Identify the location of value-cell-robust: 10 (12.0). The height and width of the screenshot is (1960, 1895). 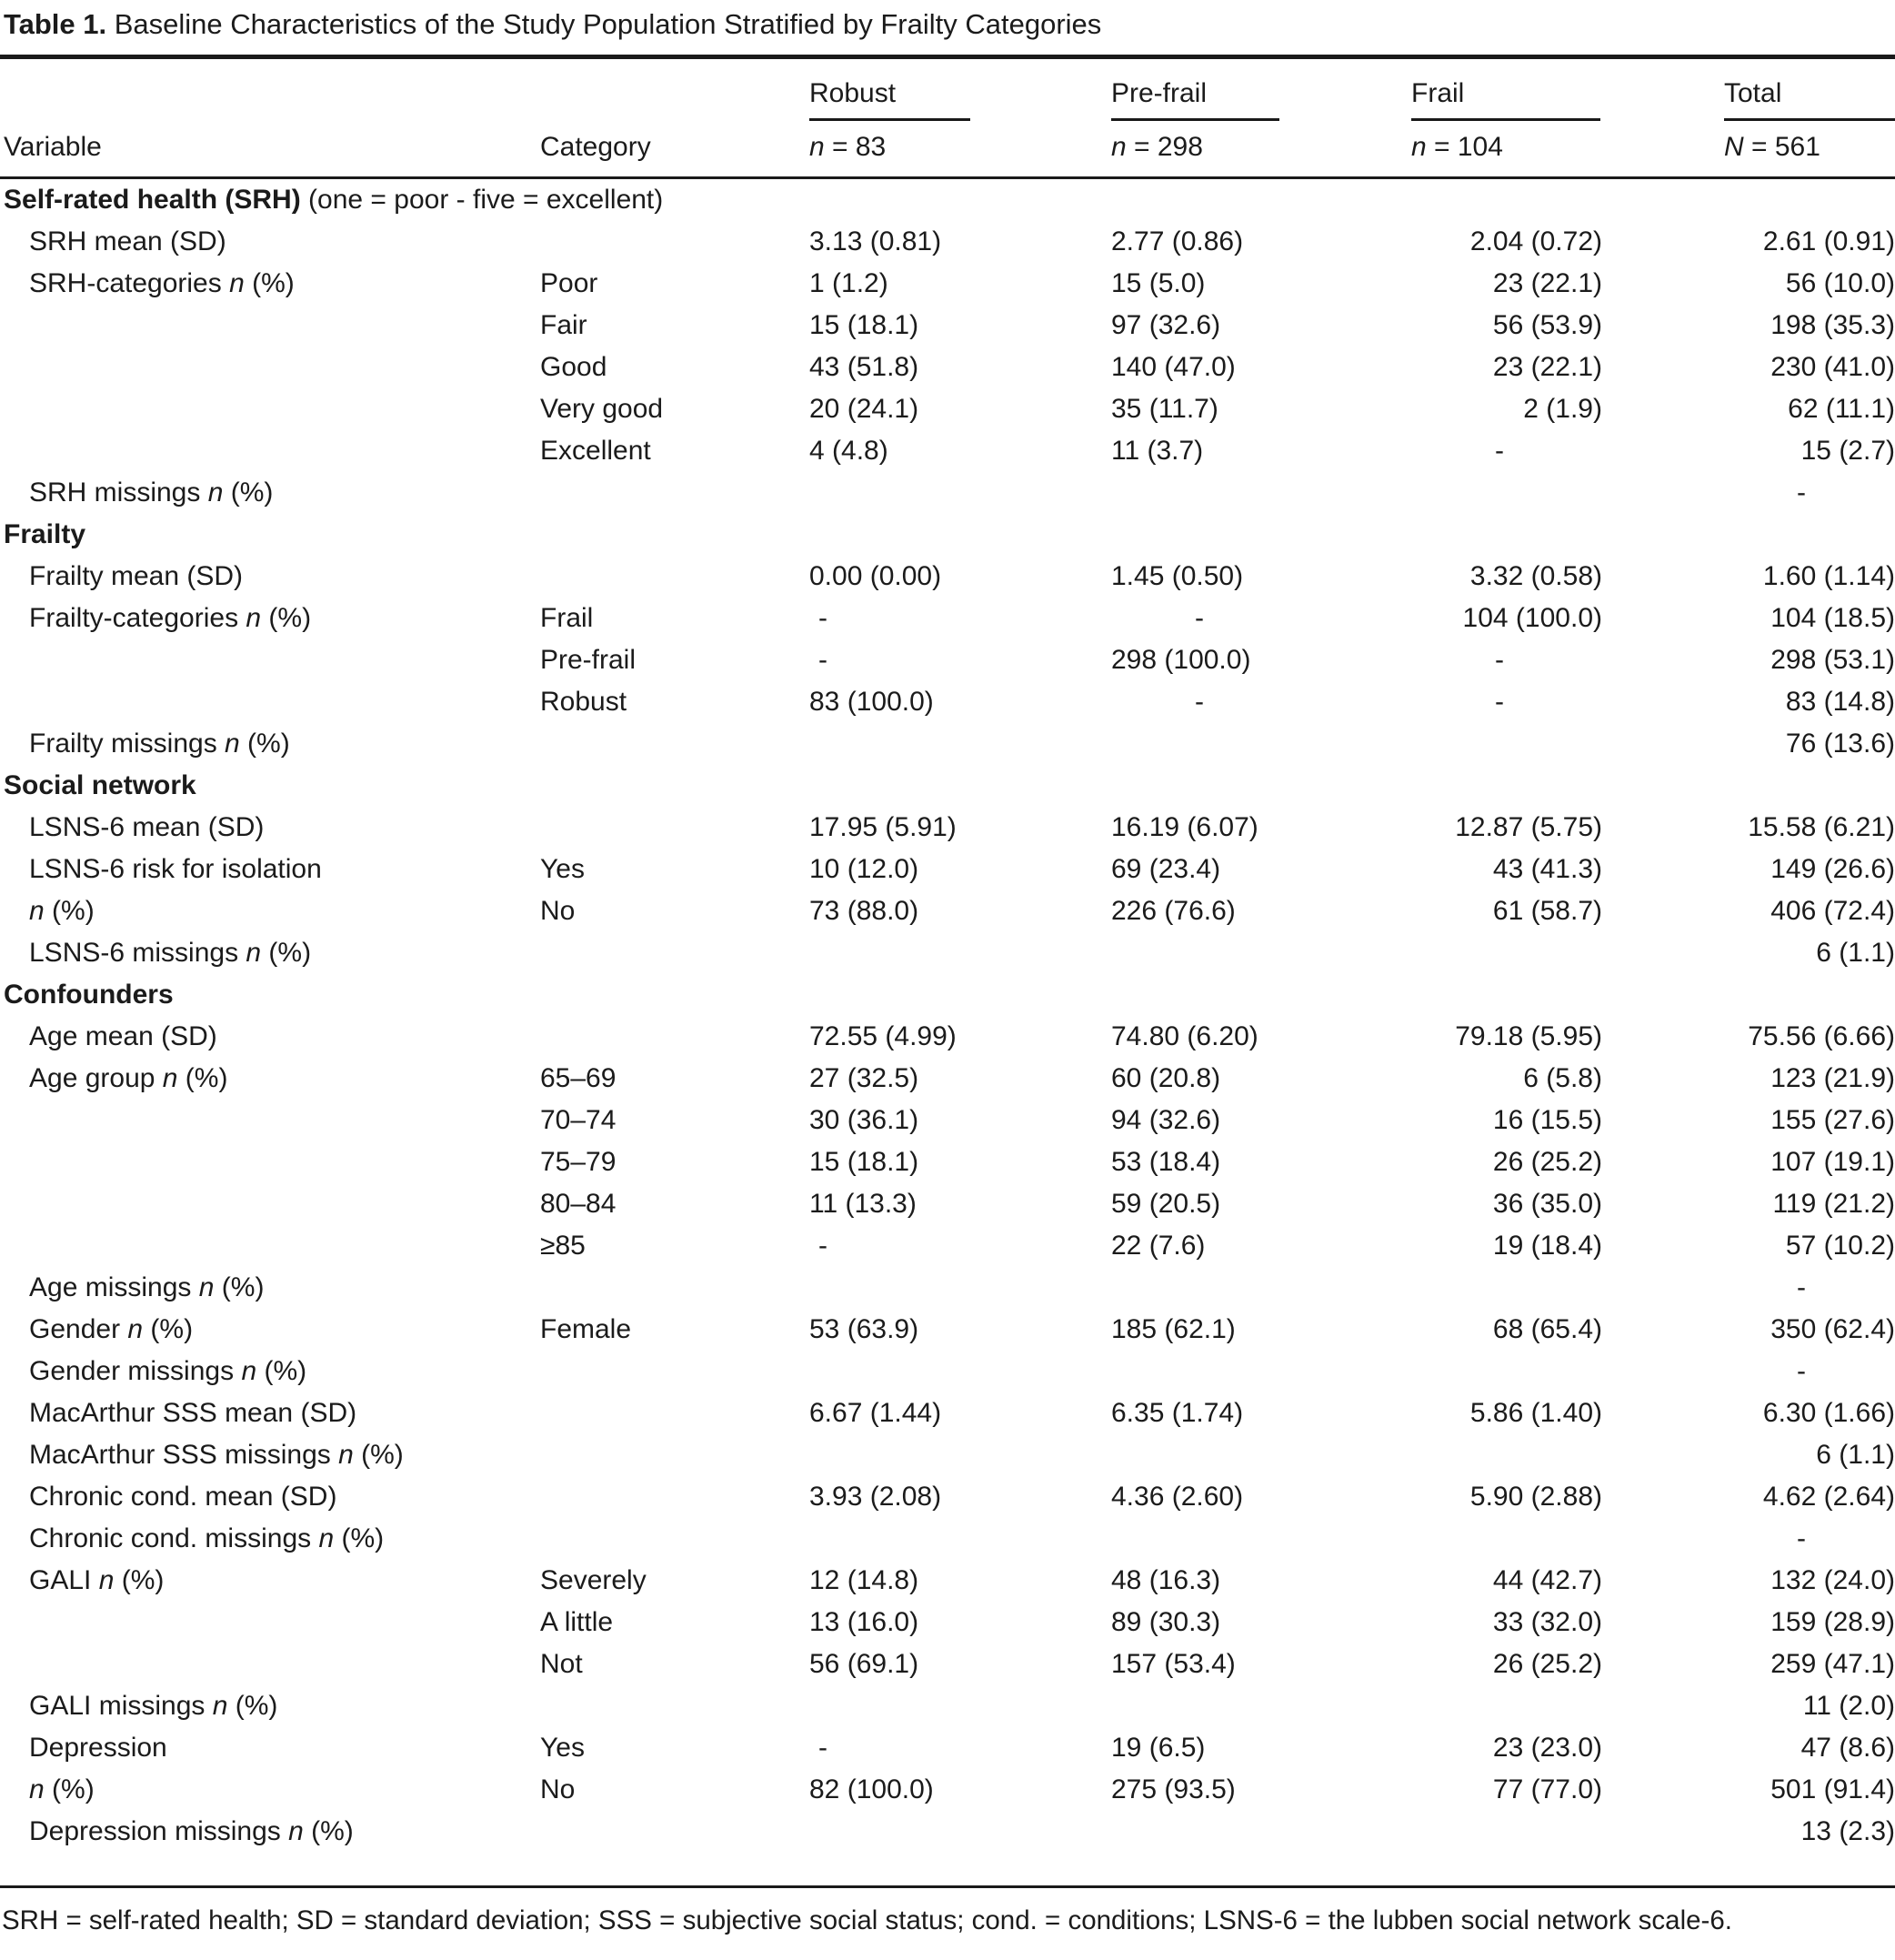
(864, 869).